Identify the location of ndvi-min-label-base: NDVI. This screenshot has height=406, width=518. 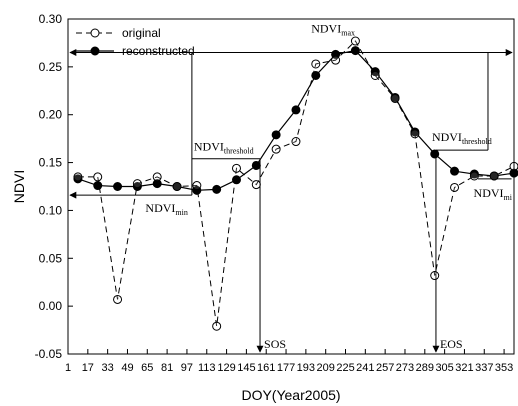
(160, 208).